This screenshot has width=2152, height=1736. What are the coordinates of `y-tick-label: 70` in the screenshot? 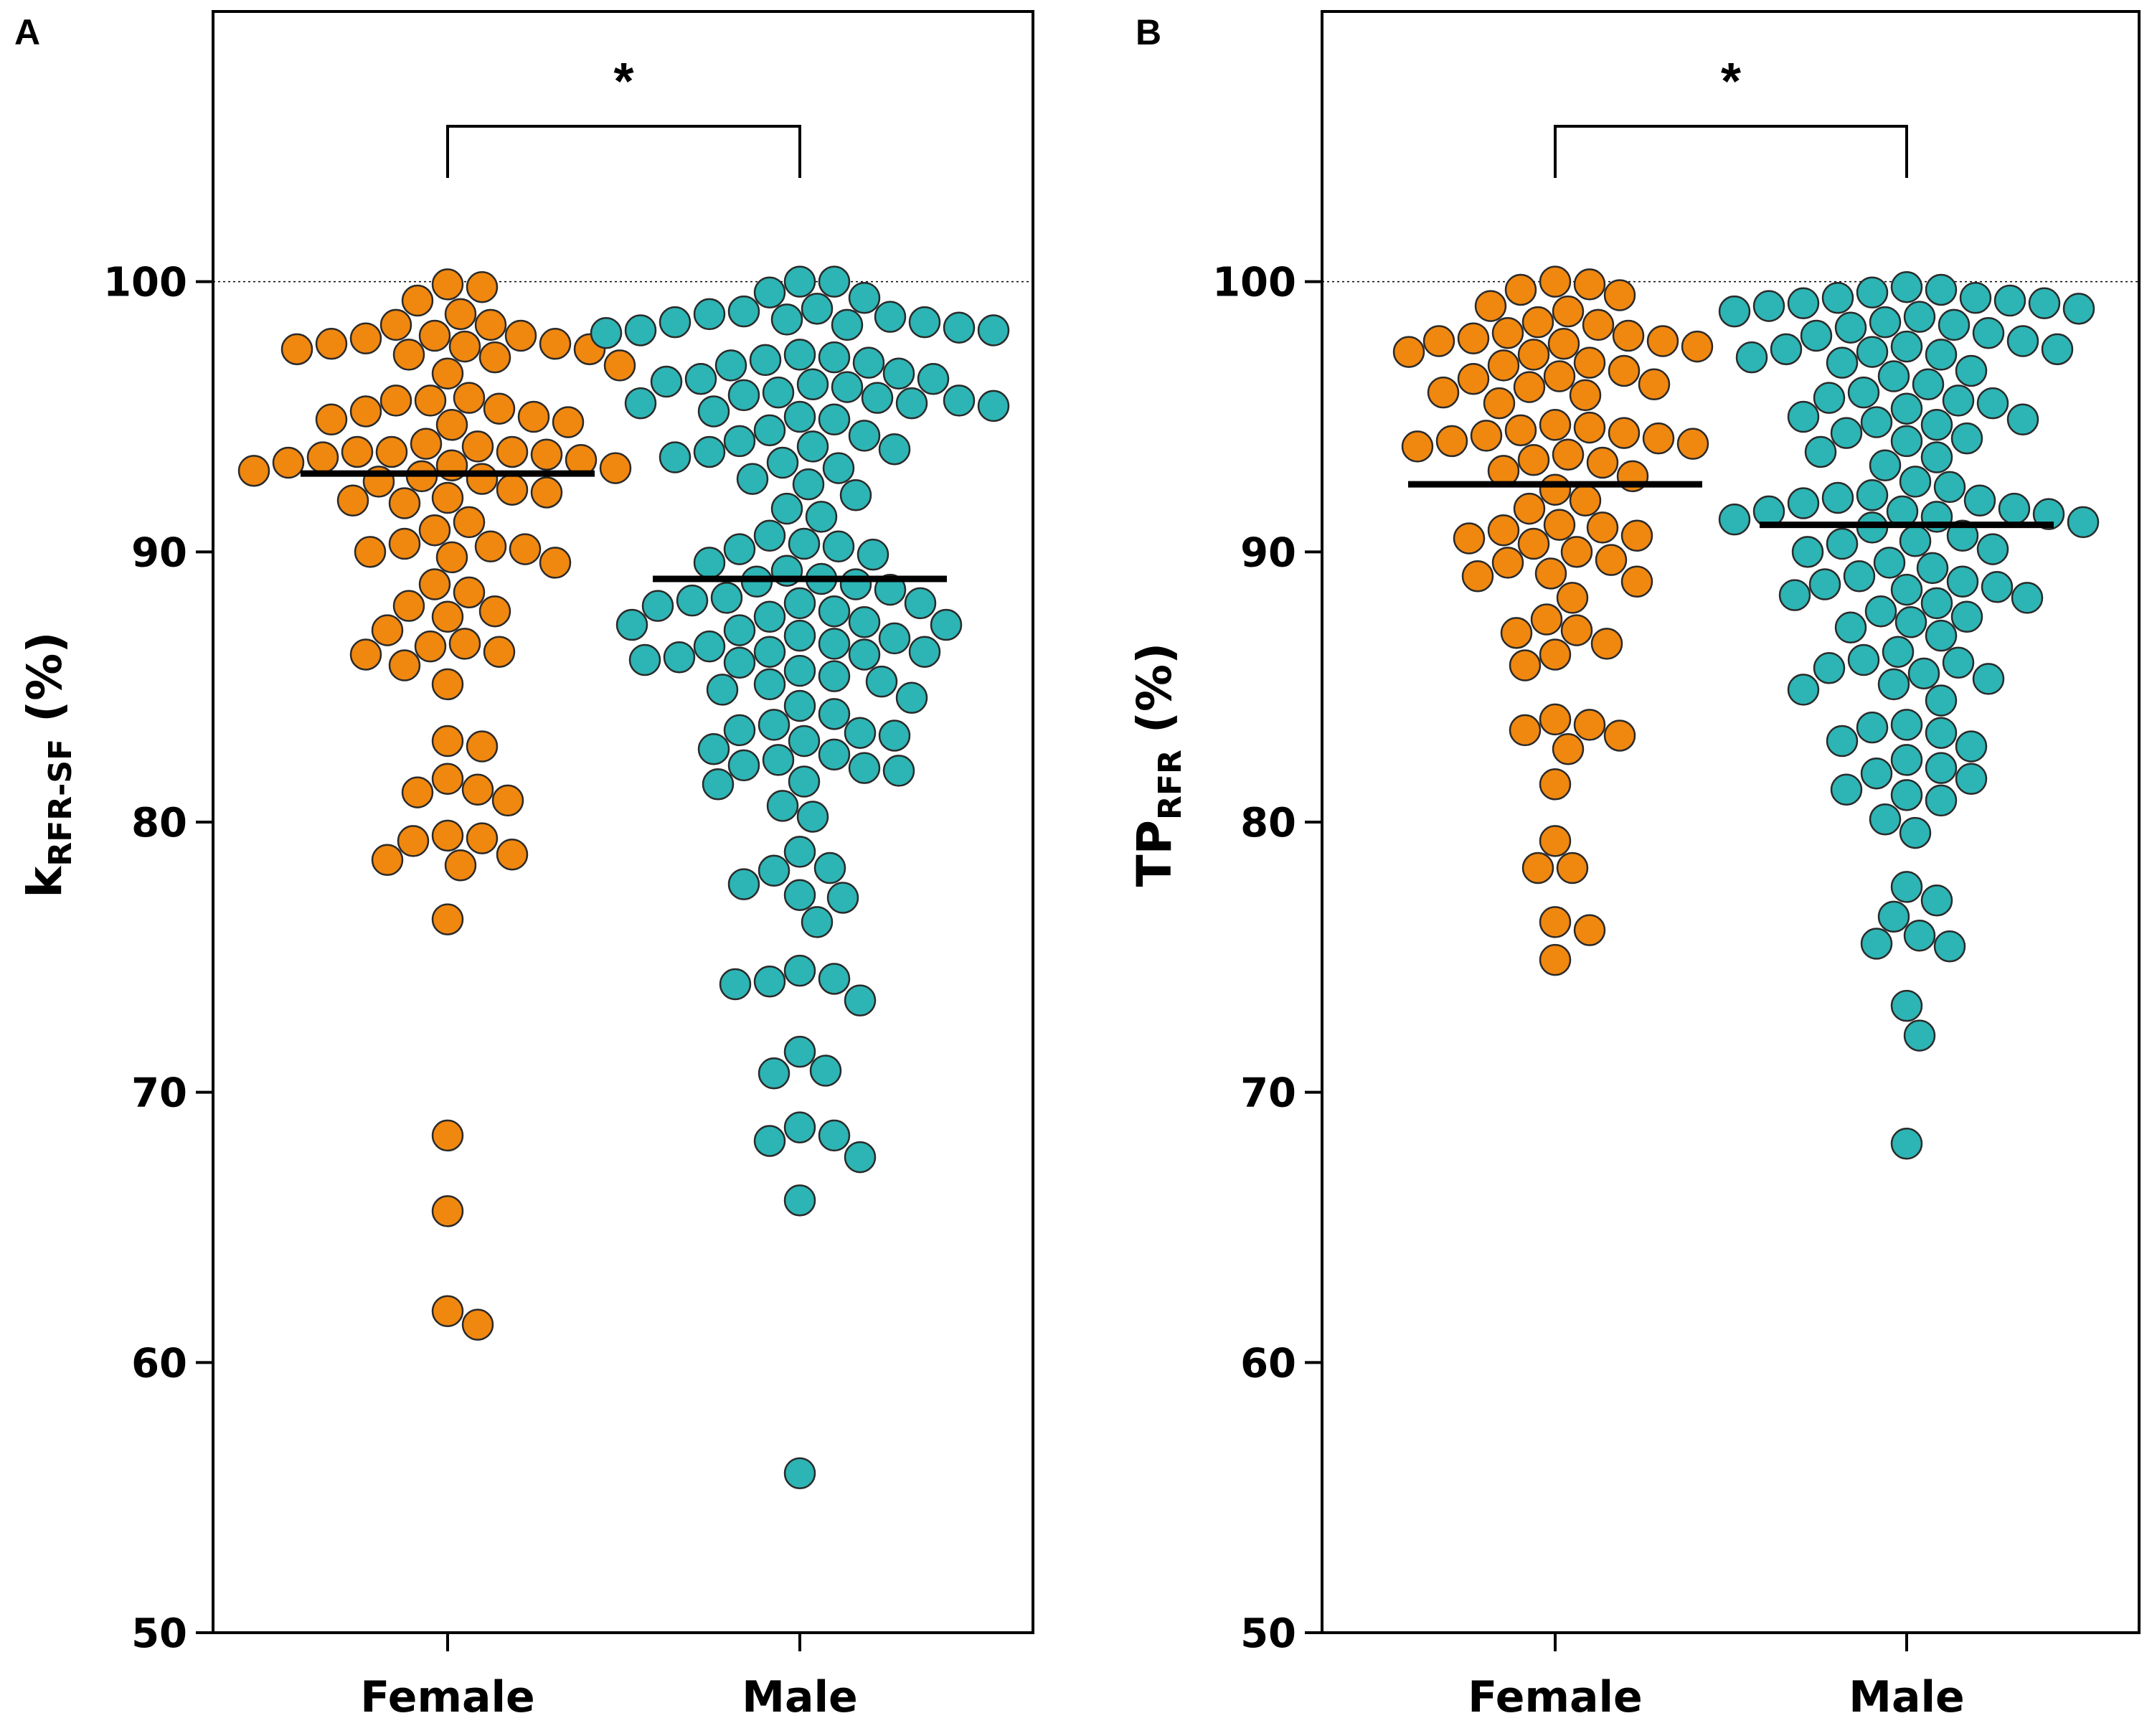 It's located at (159, 1093).